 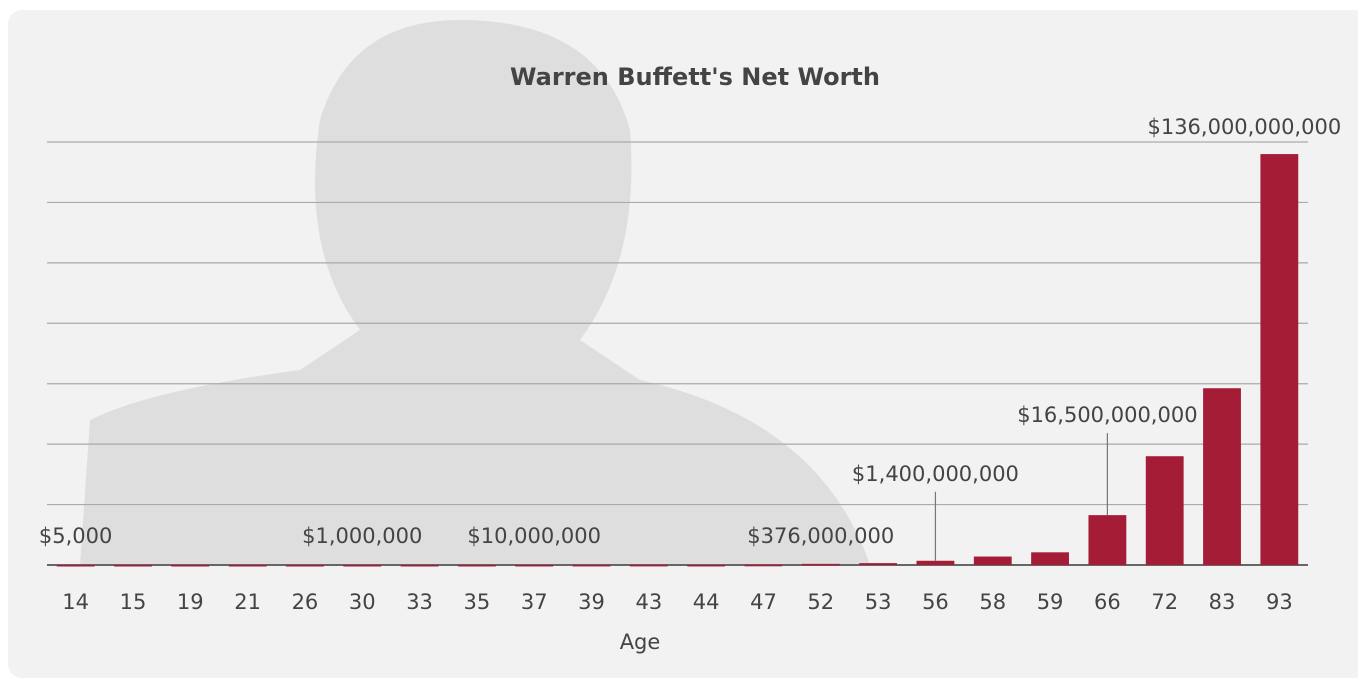 What do you see at coordinates (706, 602) in the screenshot?
I see `x-tick-label: 44` at bounding box center [706, 602].